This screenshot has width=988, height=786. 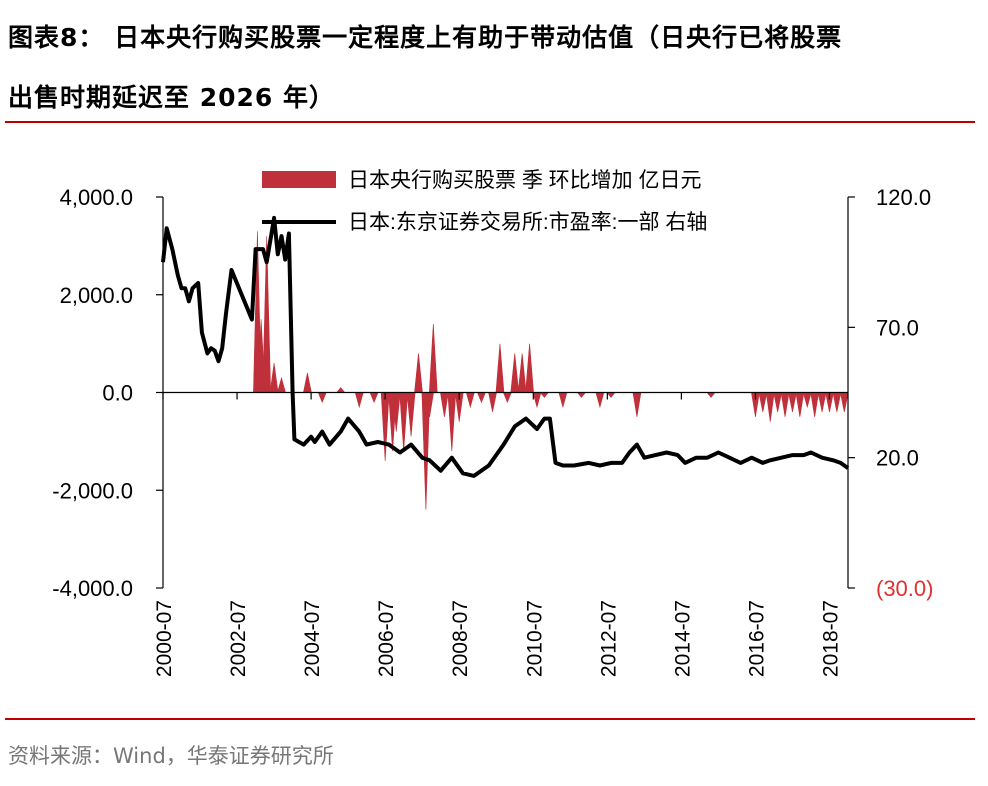 What do you see at coordinates (490, 719) in the screenshot?
I see `bottom-divider` at bounding box center [490, 719].